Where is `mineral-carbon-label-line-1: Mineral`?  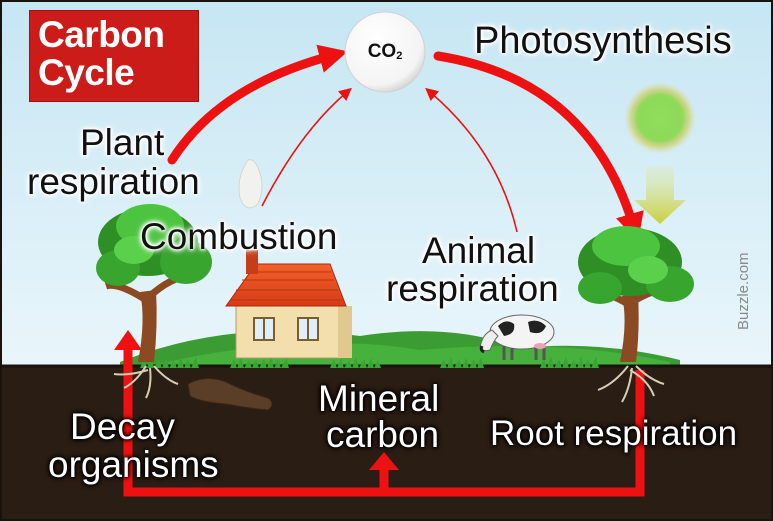
mineral-carbon-label-line-1: Mineral is located at coordinates (379, 398).